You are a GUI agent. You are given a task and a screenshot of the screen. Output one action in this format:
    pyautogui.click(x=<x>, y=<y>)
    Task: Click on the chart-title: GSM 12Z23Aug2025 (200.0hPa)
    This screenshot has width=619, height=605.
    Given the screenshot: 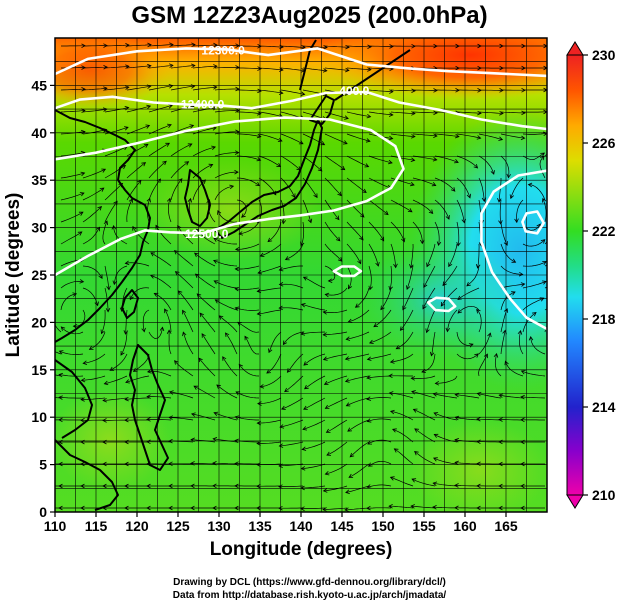 What is the action you would take?
    pyautogui.click(x=309, y=15)
    